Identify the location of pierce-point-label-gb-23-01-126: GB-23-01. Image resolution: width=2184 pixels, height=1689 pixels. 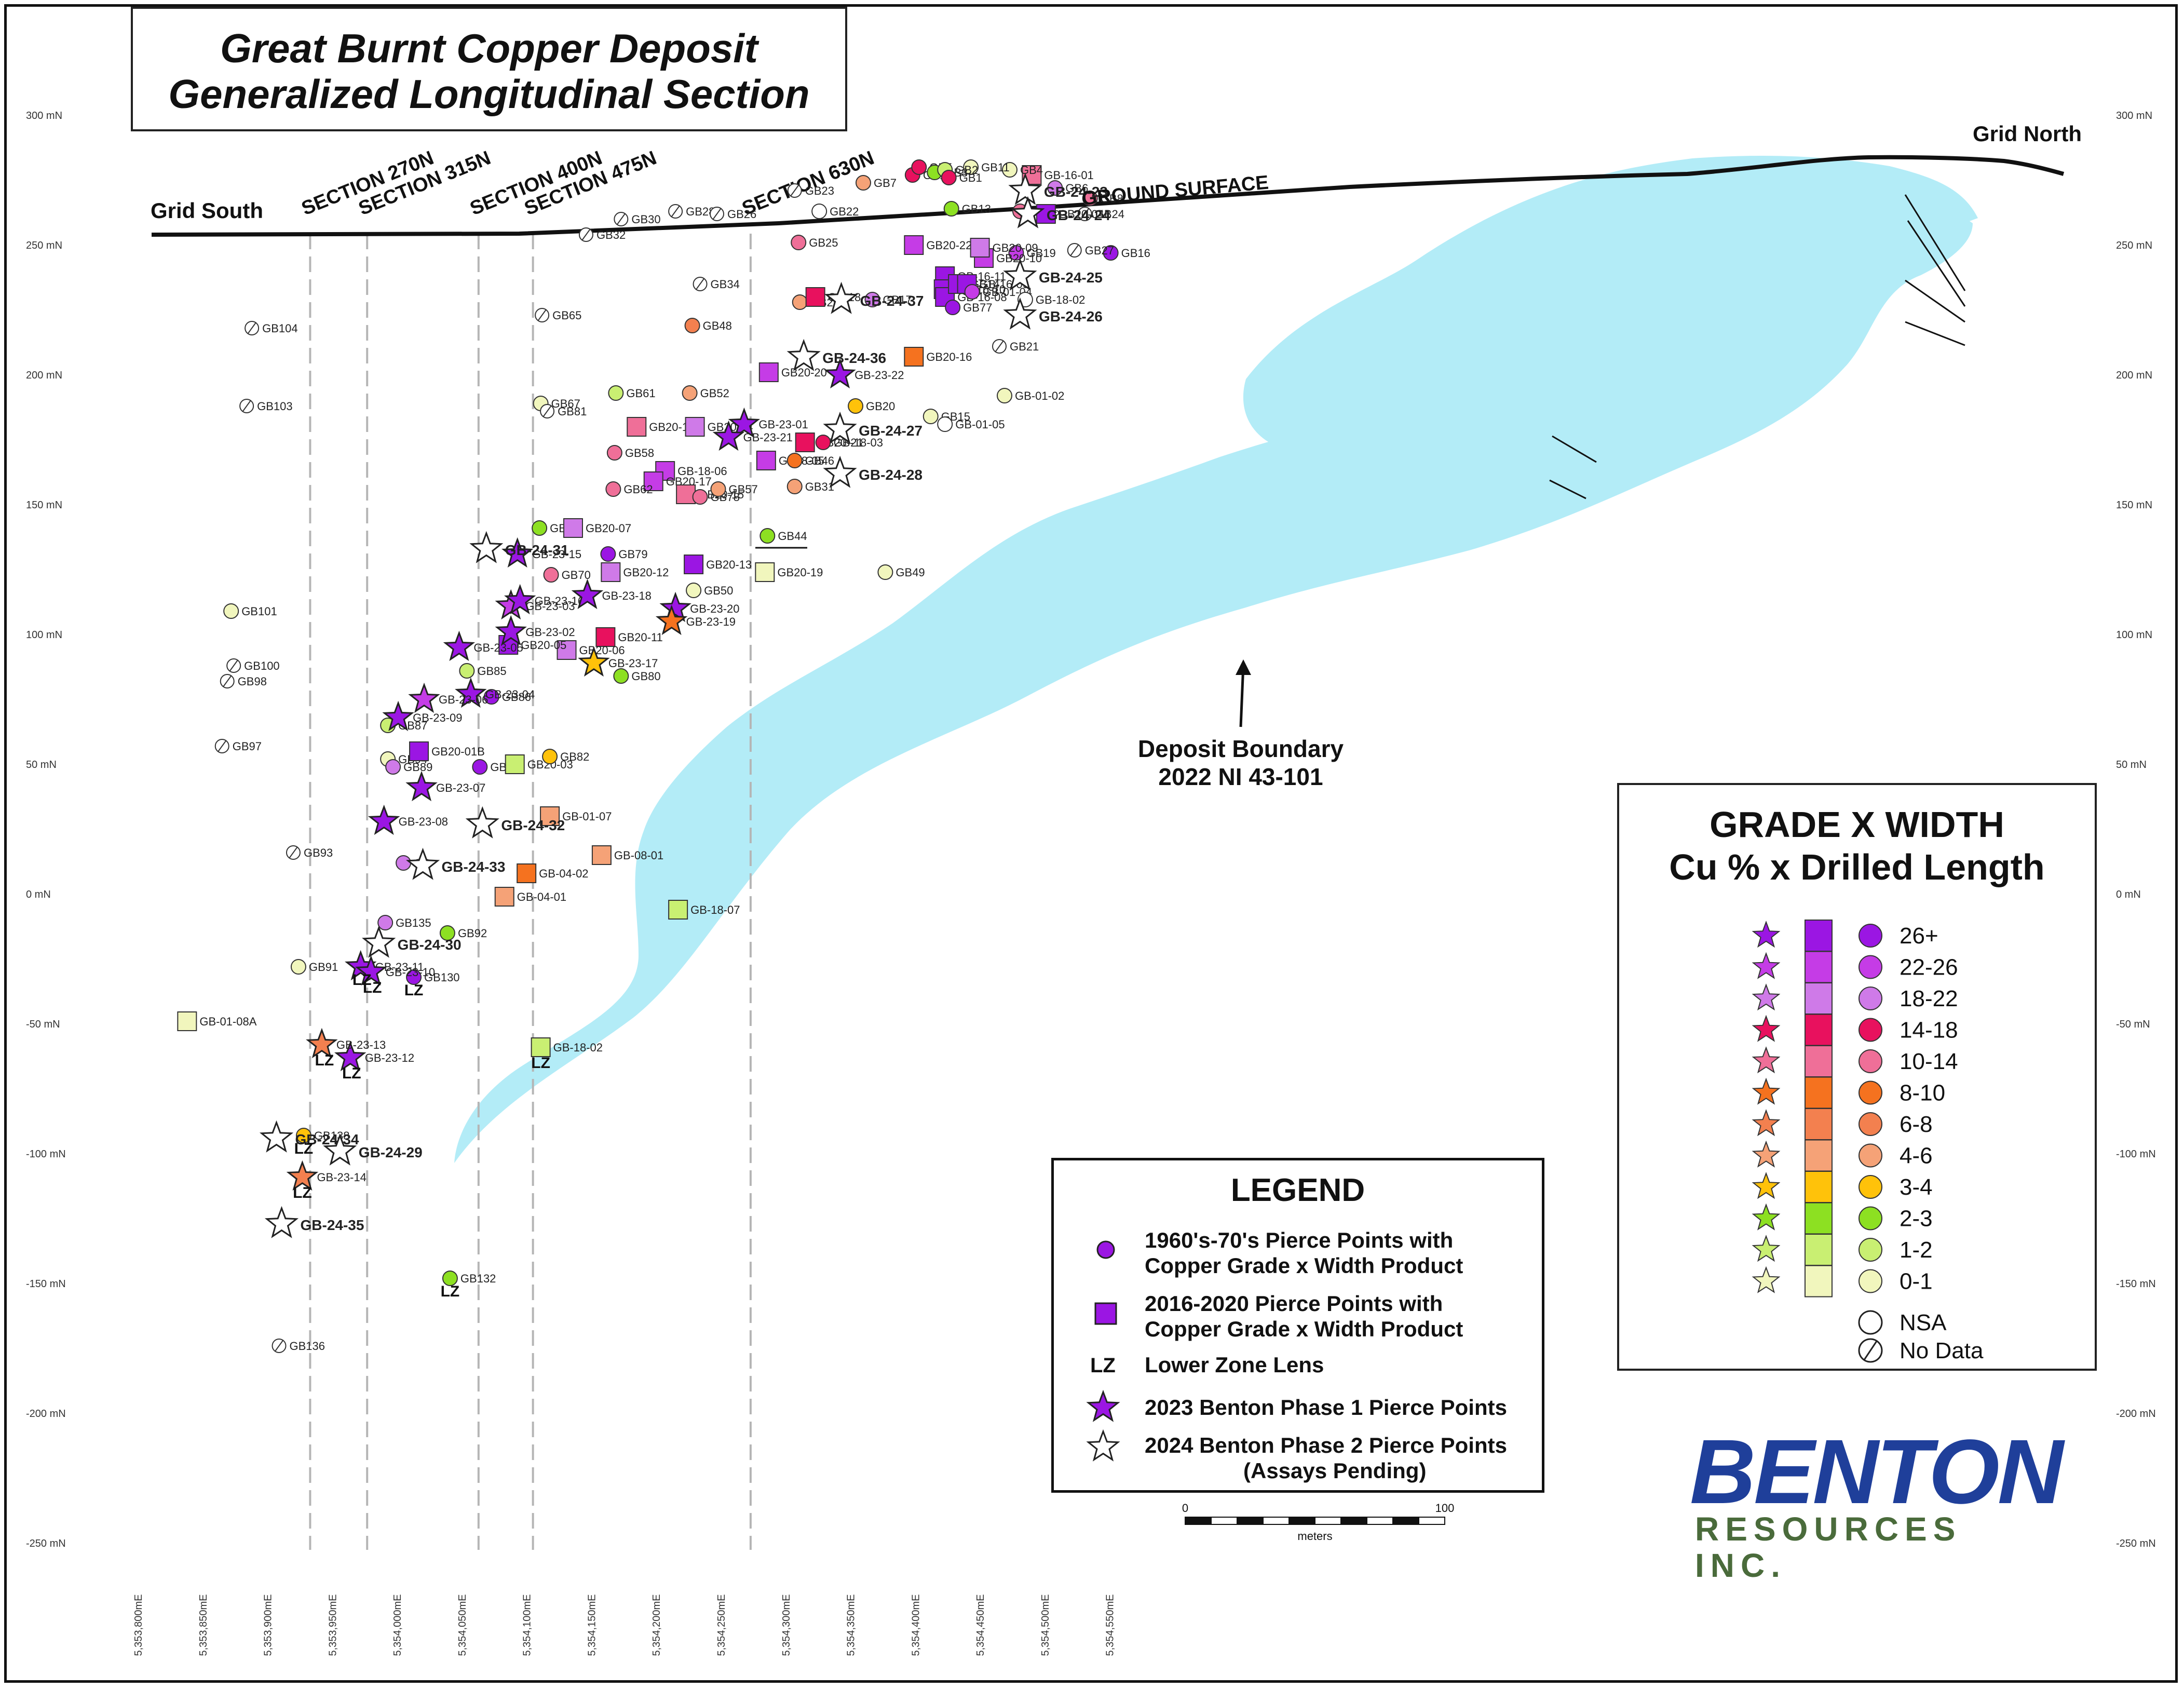
(783, 424).